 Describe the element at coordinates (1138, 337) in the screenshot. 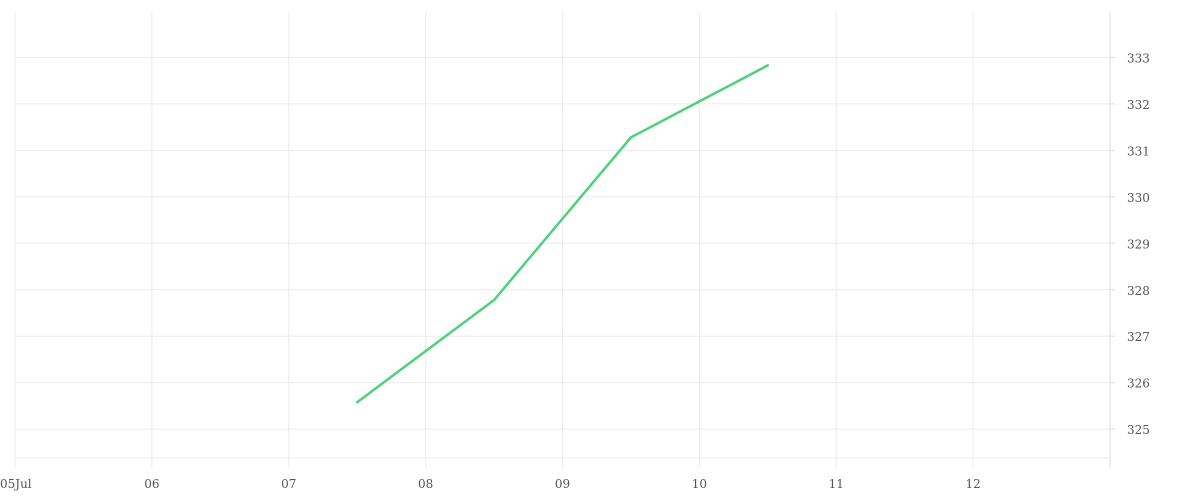

I see `y-tick-label: 327` at that location.